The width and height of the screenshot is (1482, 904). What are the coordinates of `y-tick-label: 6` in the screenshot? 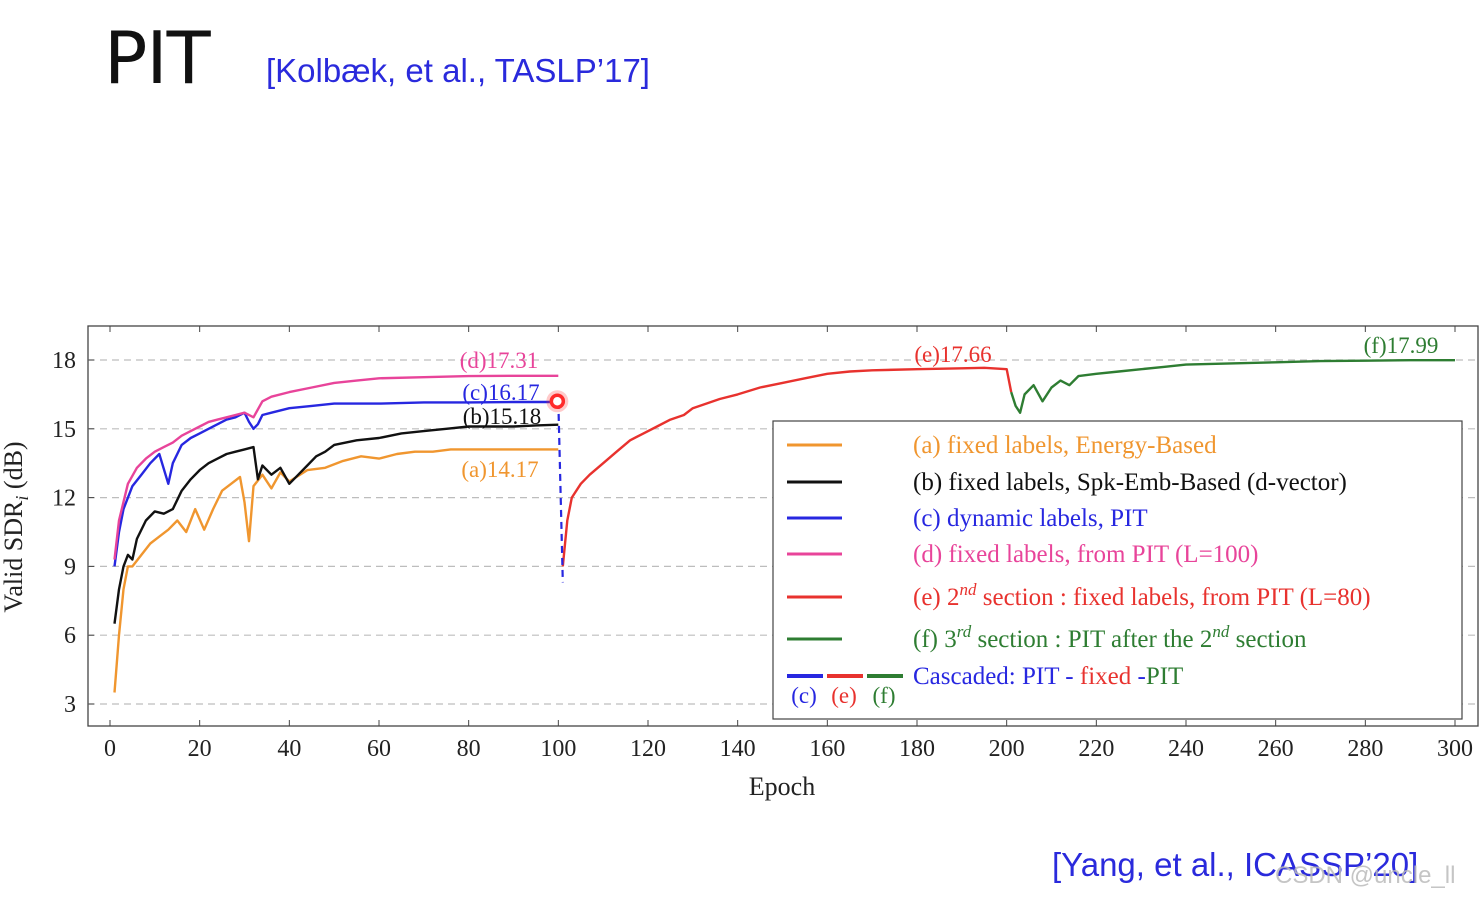 It's located at (70, 636).